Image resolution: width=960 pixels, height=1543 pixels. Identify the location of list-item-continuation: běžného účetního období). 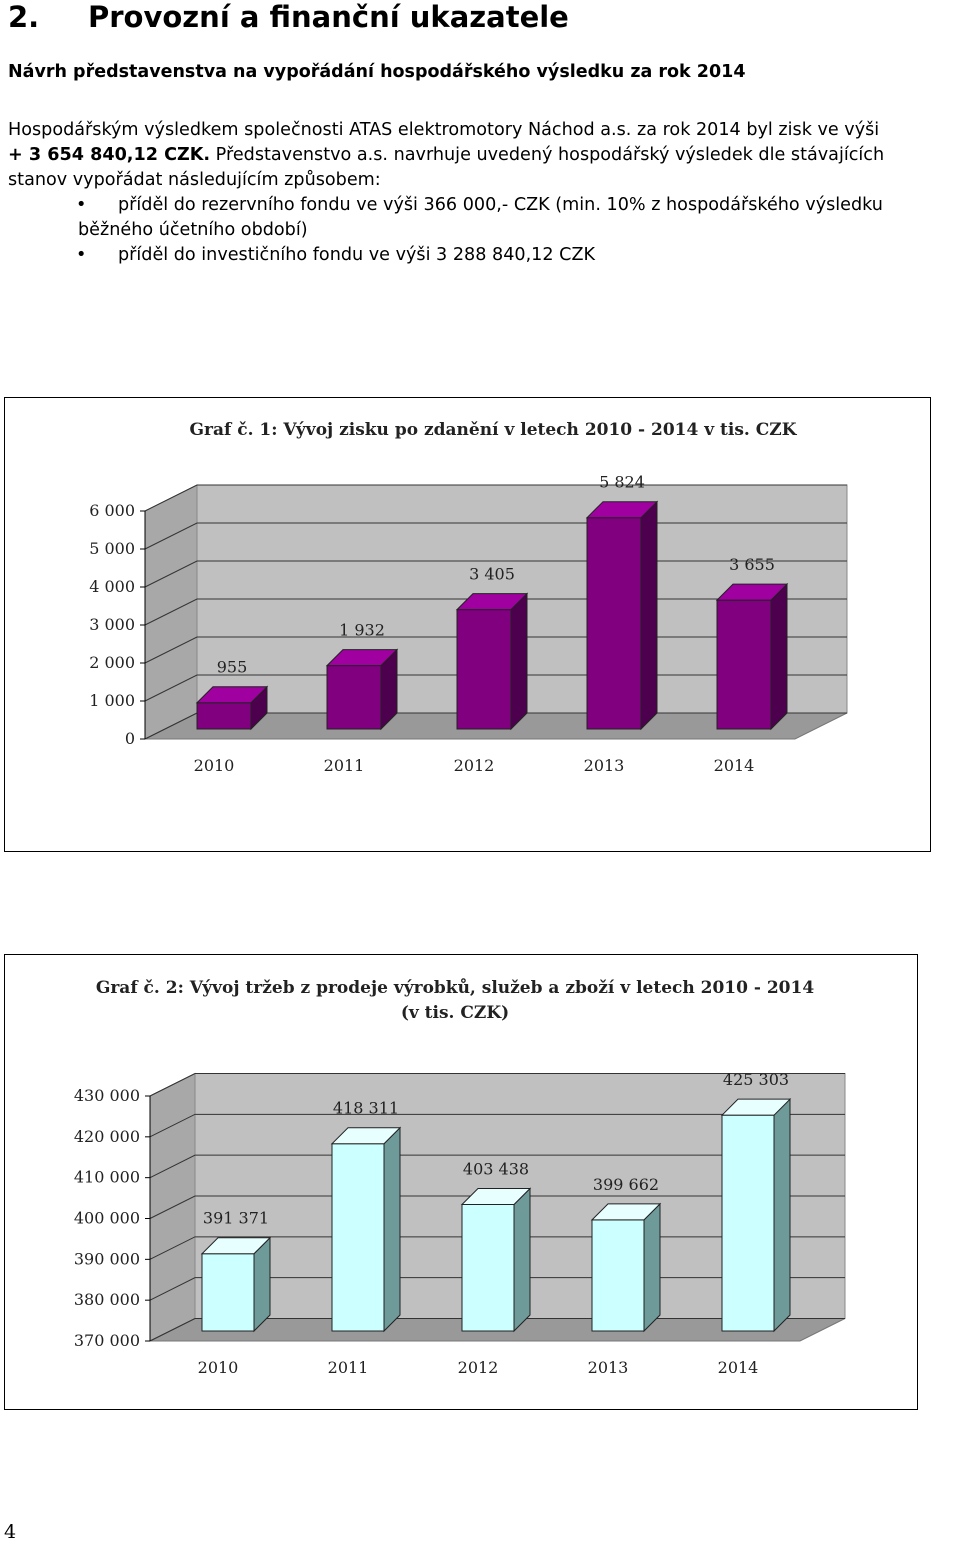
(193, 230).